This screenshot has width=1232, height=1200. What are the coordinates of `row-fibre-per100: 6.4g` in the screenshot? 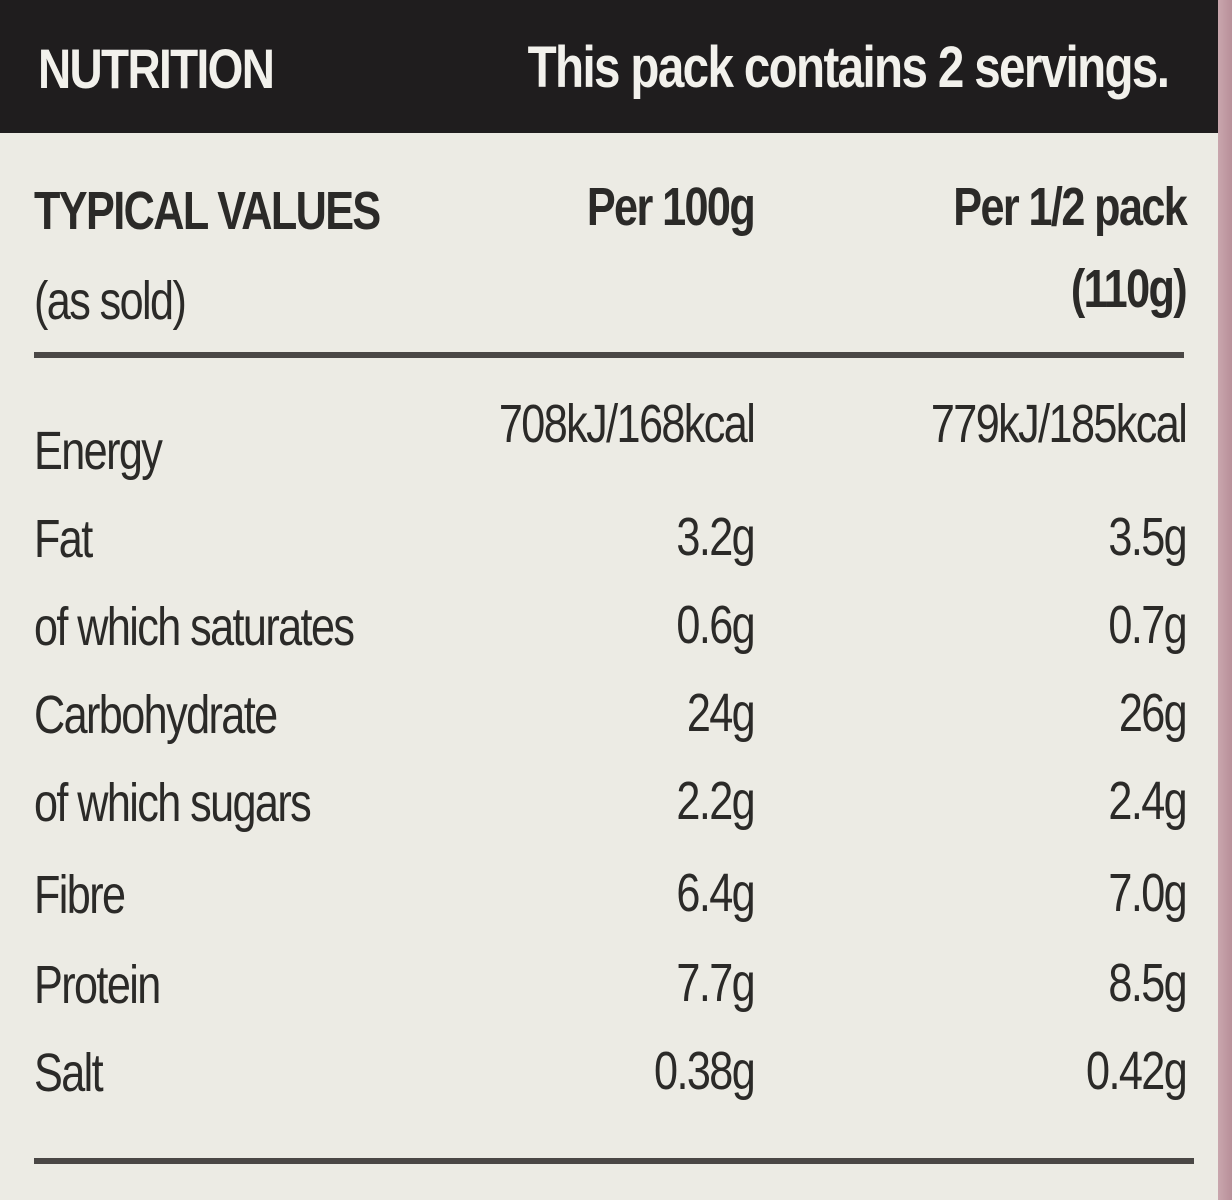 It's located at (715, 893).